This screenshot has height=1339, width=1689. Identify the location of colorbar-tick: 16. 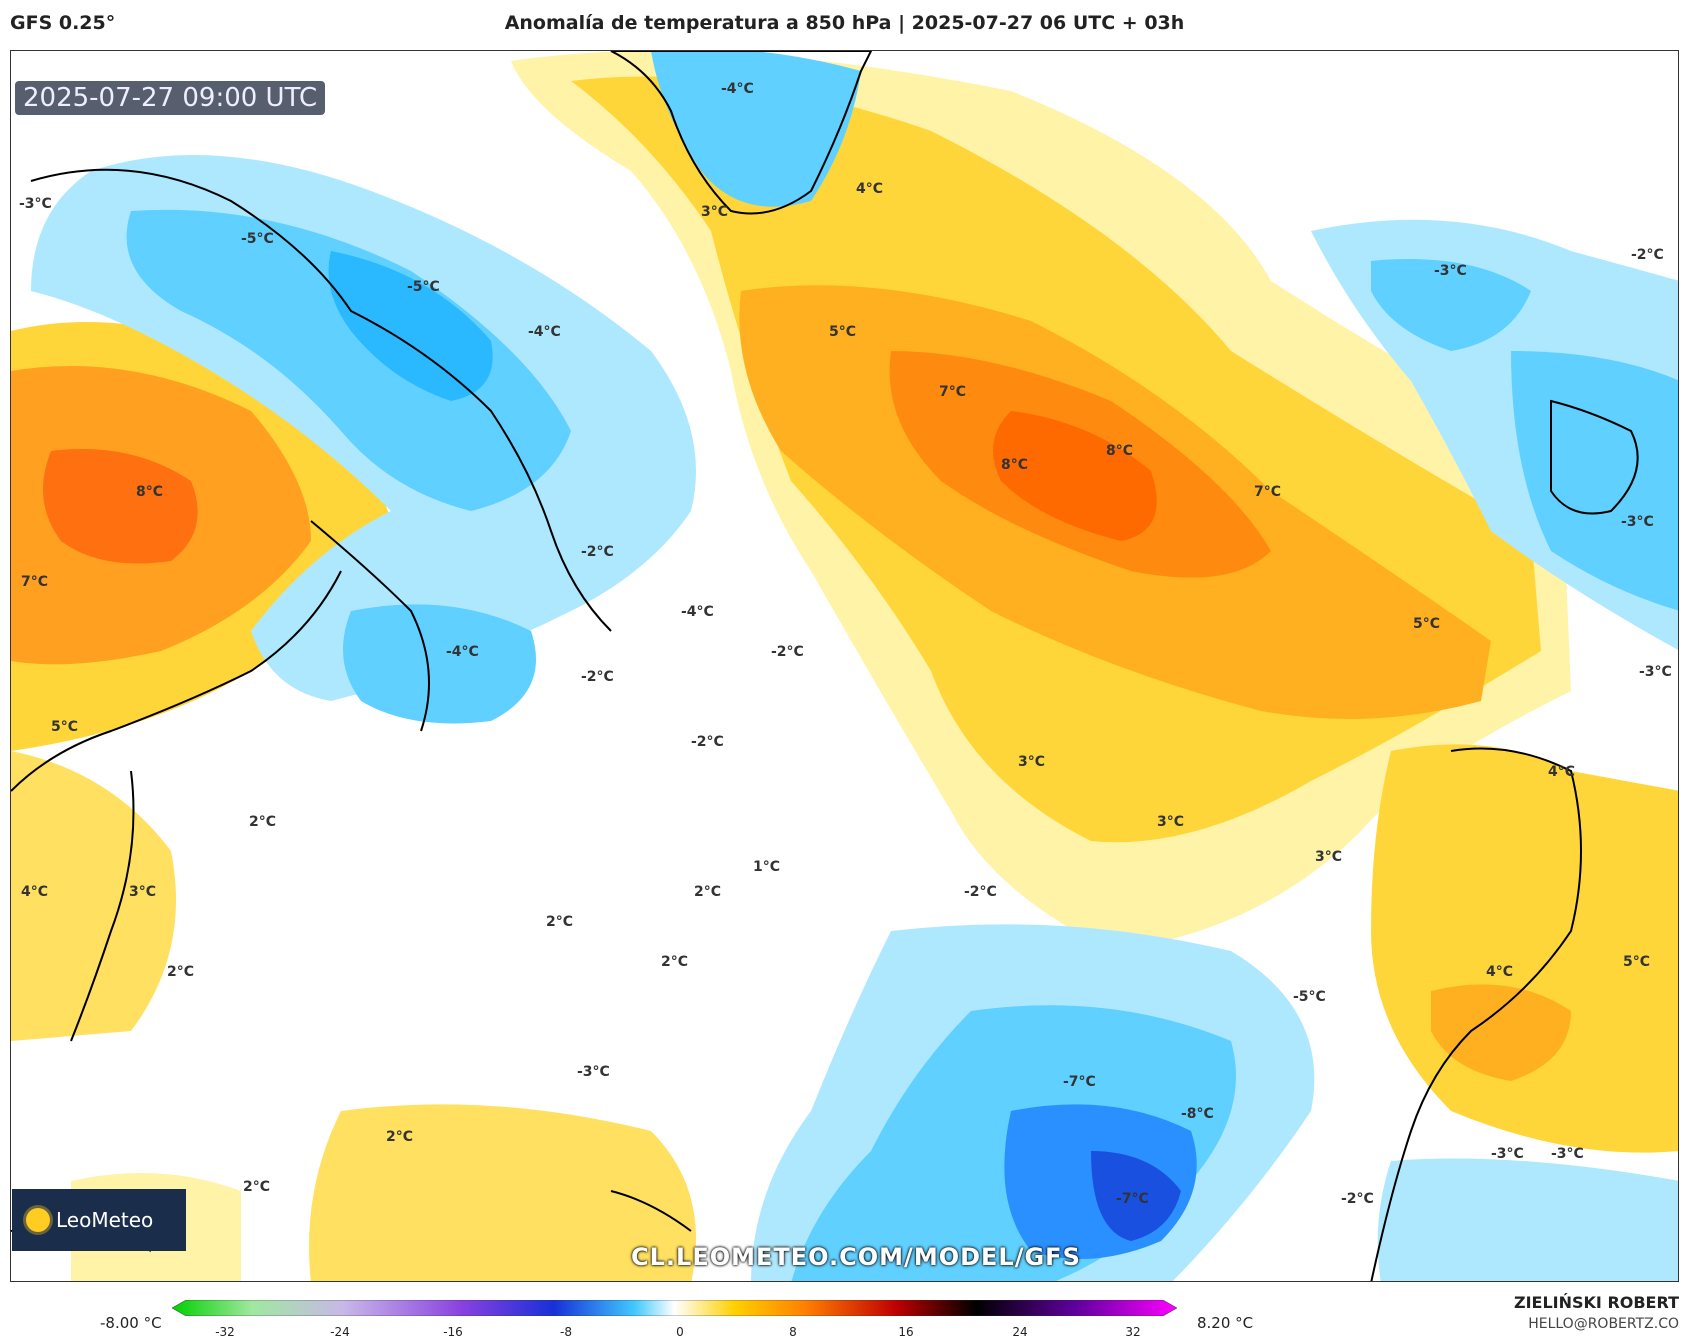
(906, 1332).